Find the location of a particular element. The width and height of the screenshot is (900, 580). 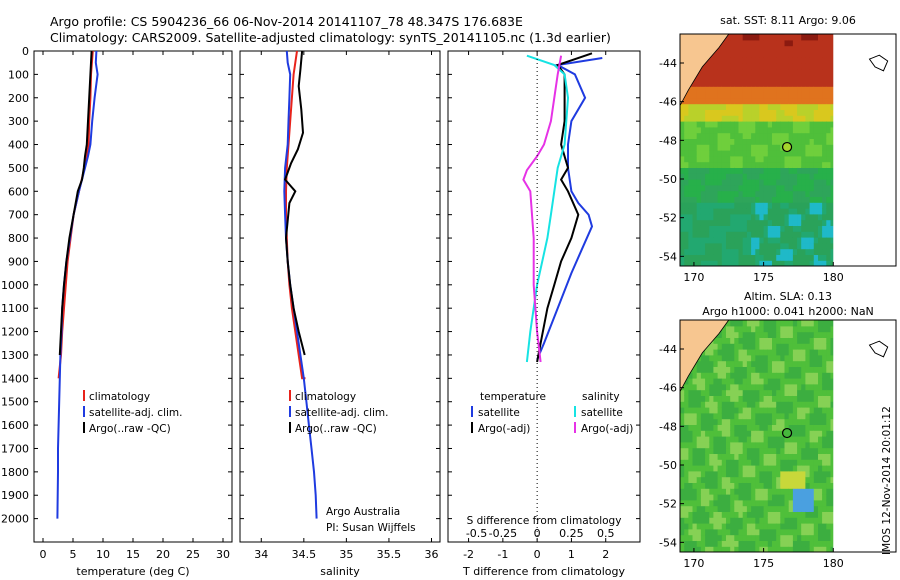

x-tick-label-secondary: 0 is located at coordinates (537, 533).